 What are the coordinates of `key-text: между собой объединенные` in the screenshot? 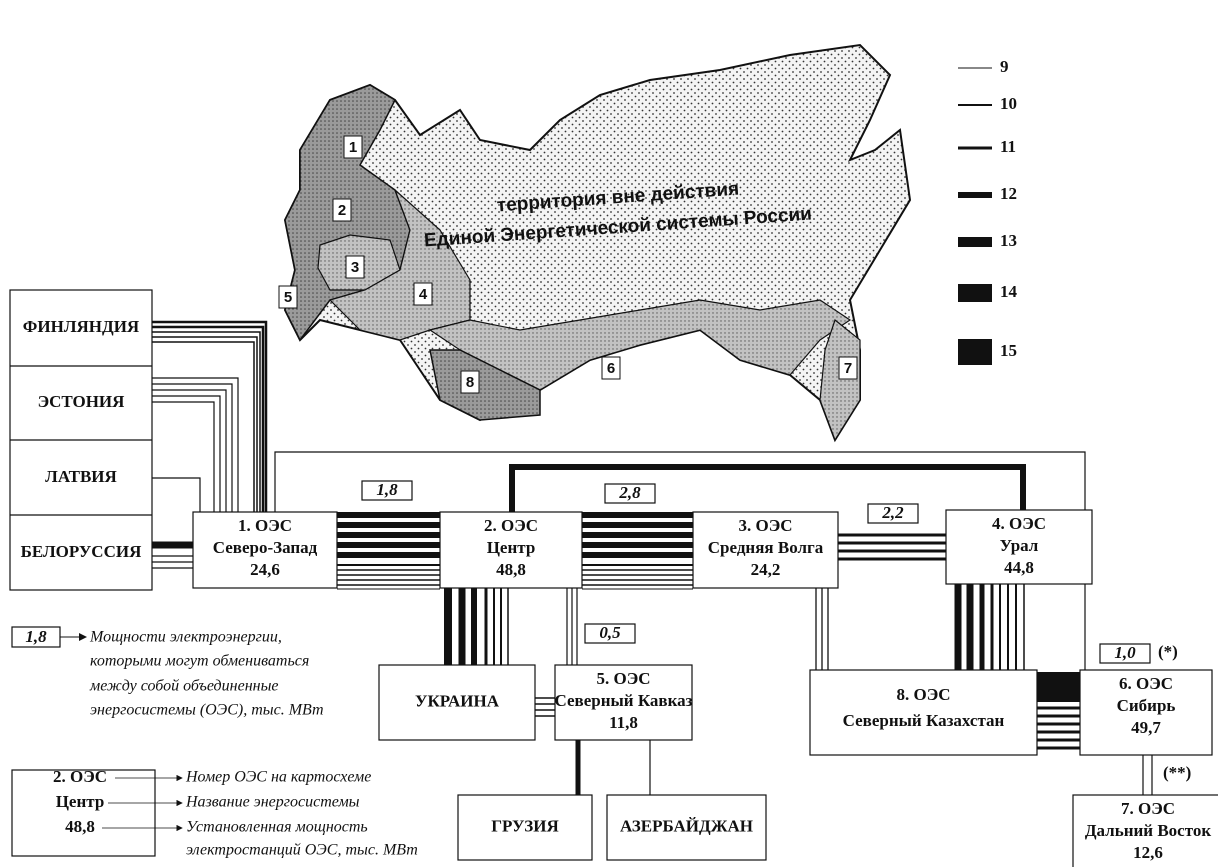 It's located at (184, 686).